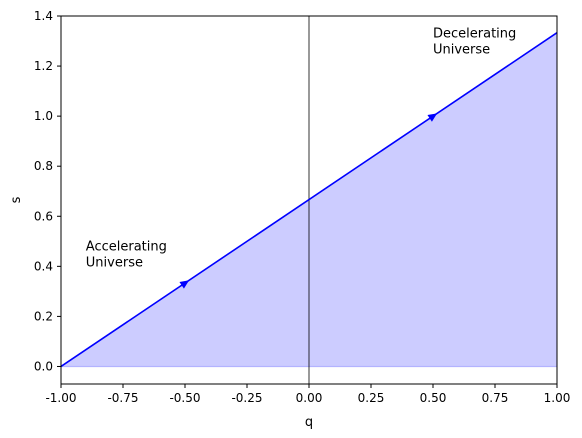 This screenshot has width=582, height=438. What do you see at coordinates (47, 191) in the screenshot?
I see `y-axis-ticks: 0.0 0.2 0.4 0.6 0.8 1.0 1.2 1.4` at bounding box center [47, 191].